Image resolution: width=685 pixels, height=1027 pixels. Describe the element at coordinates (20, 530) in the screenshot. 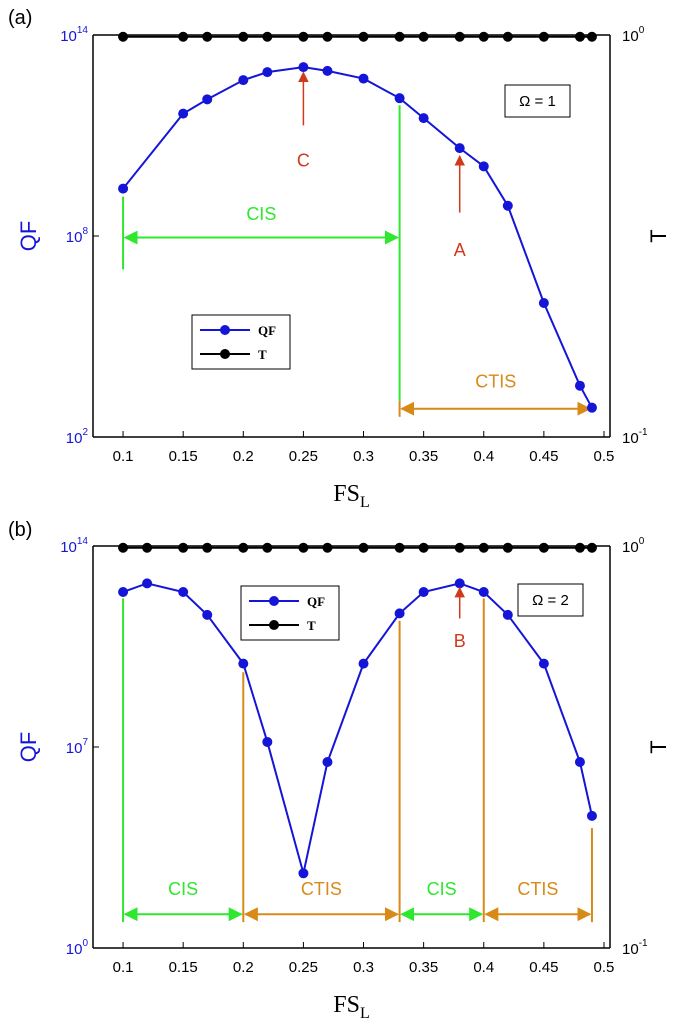

I see `panel-label: (b)` at that location.